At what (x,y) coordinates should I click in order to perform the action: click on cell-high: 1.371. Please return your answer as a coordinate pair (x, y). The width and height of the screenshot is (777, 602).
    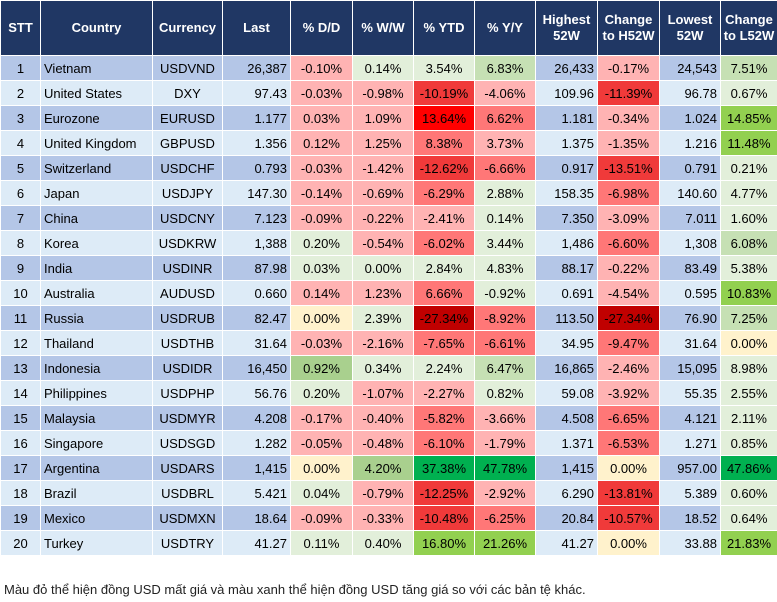
    Looking at the image, I should click on (566, 443).